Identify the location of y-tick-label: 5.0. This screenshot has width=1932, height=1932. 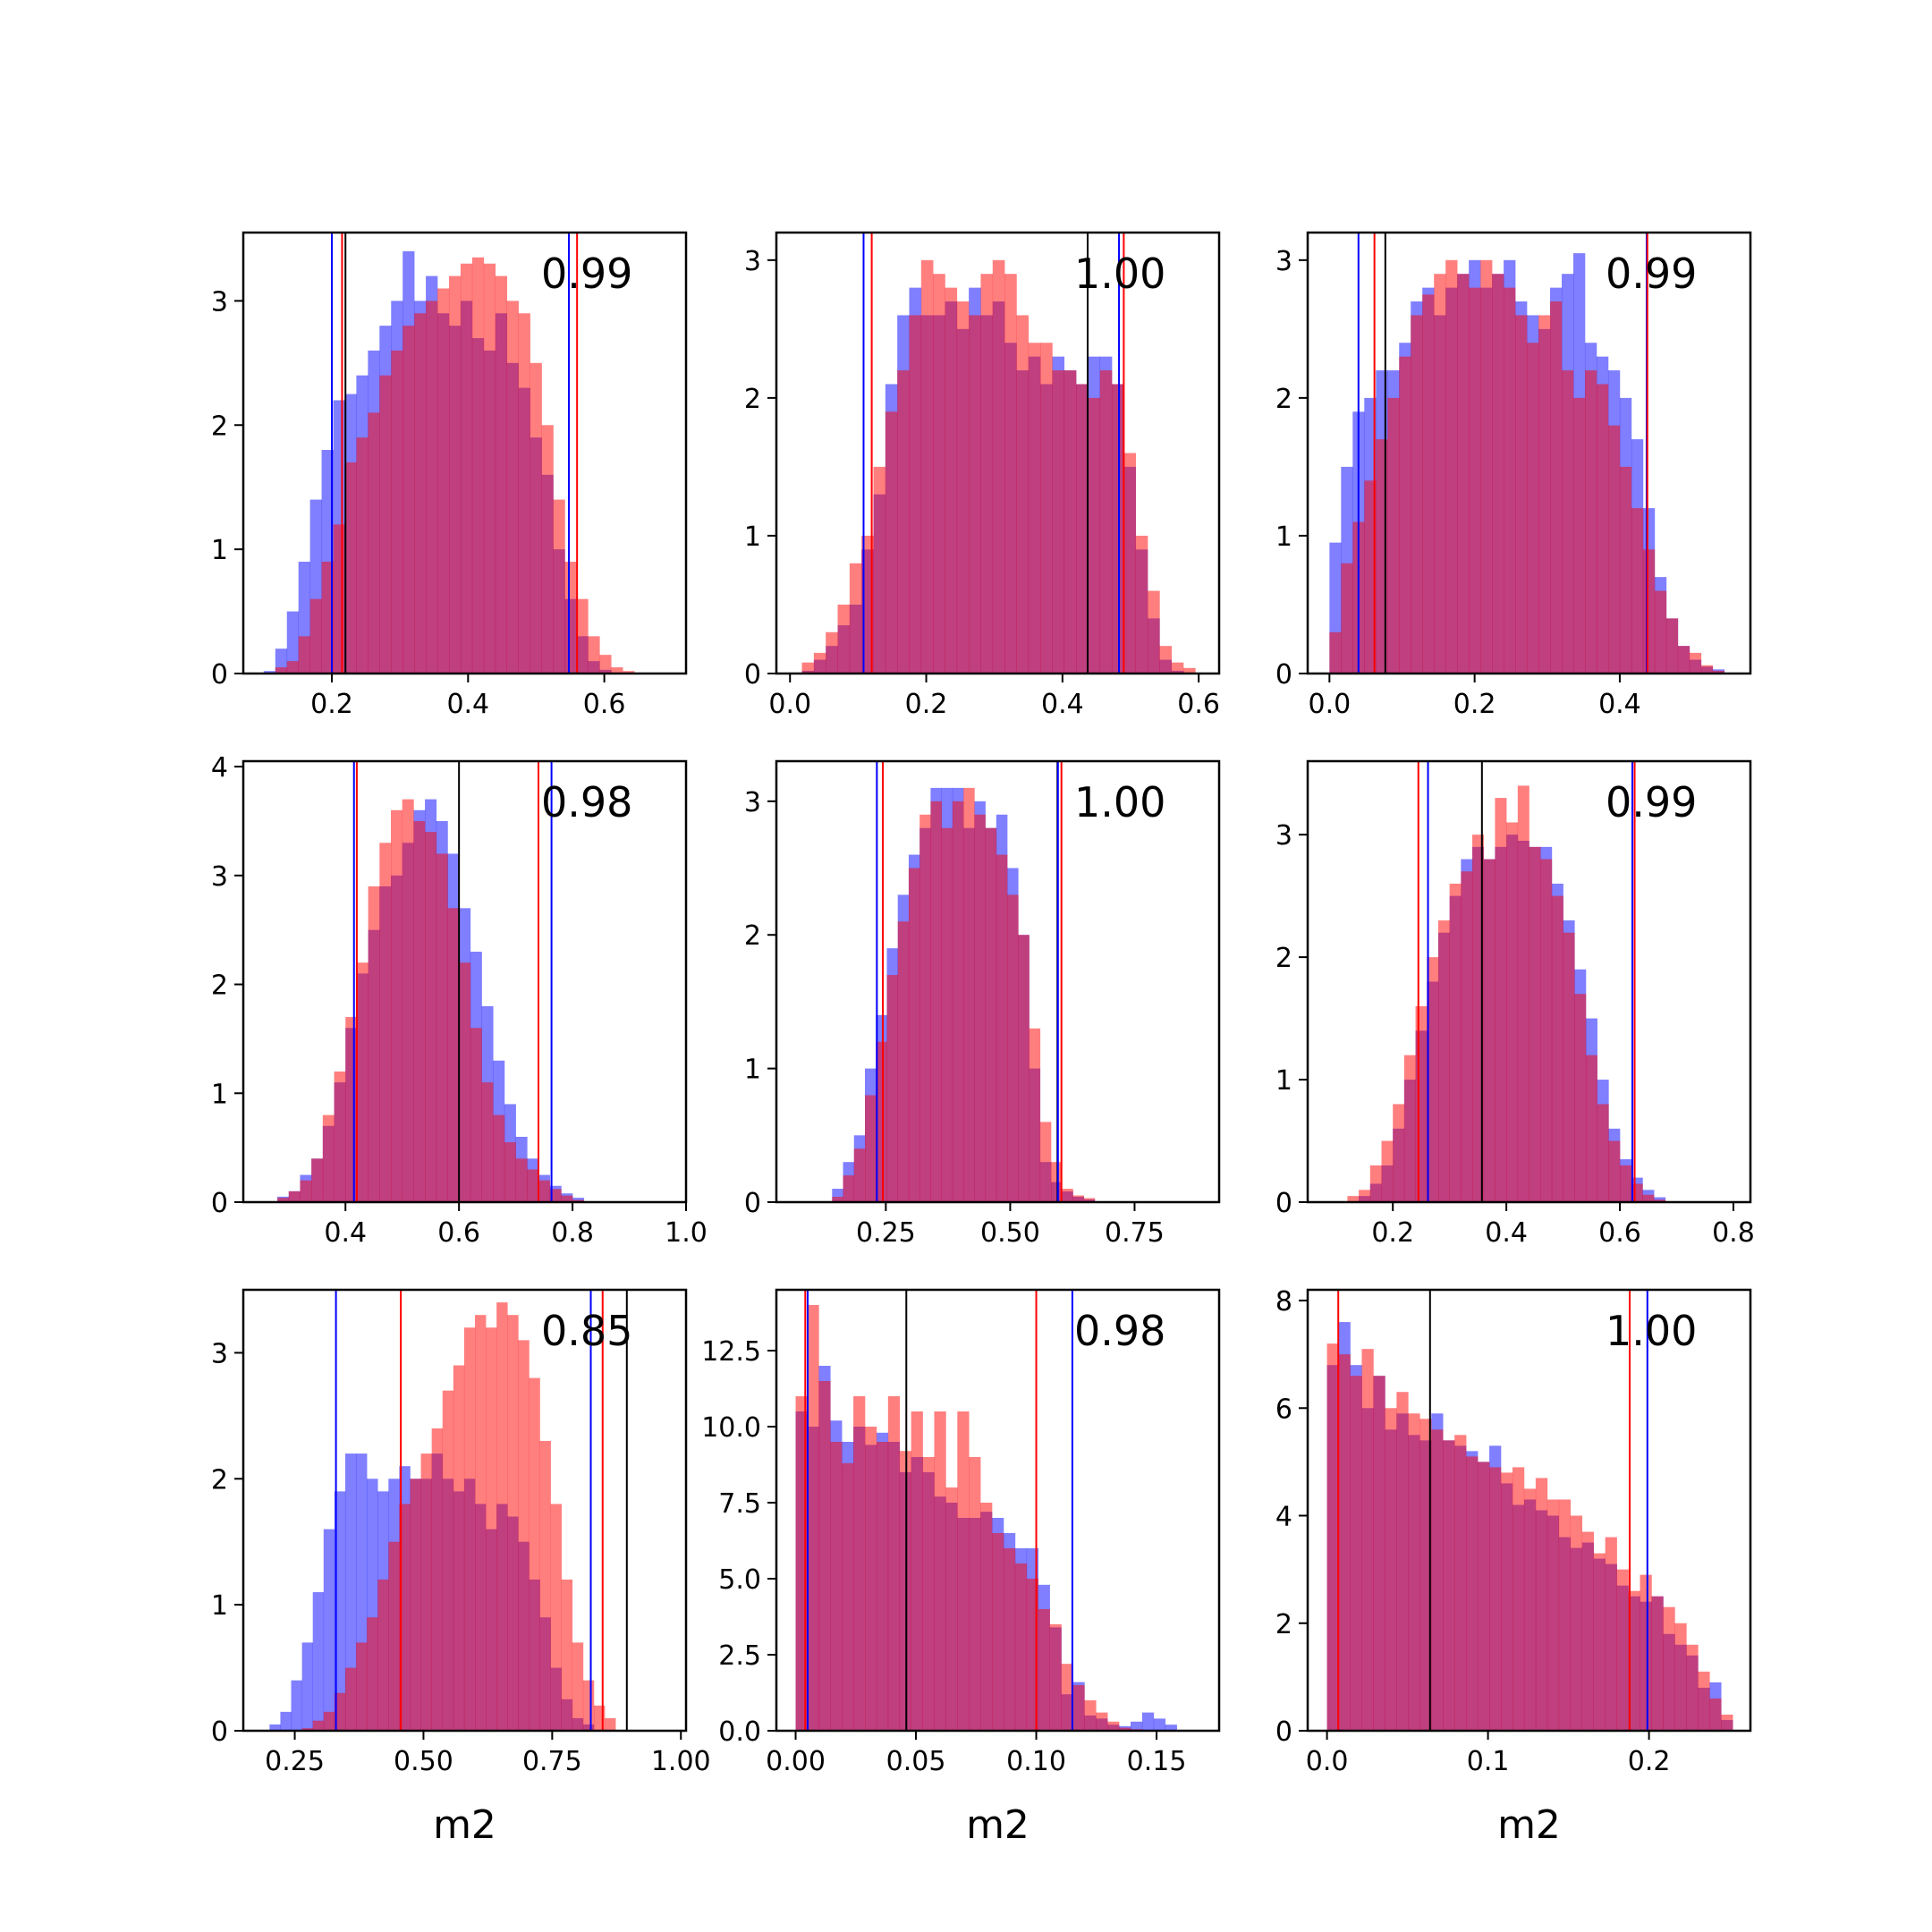
(739, 1580).